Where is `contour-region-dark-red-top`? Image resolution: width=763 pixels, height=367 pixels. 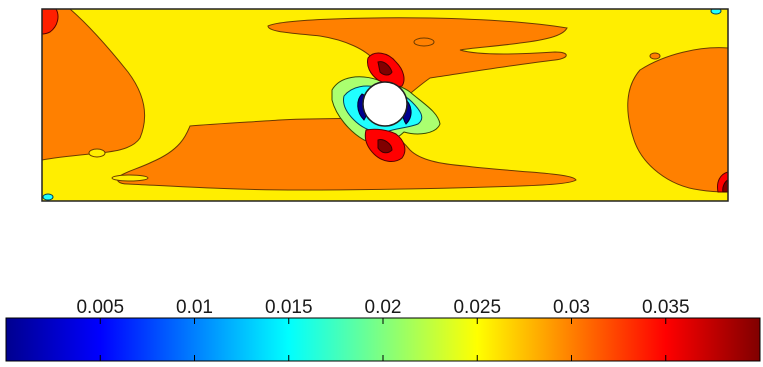 contour-region-dark-red-top is located at coordinates (385, 68).